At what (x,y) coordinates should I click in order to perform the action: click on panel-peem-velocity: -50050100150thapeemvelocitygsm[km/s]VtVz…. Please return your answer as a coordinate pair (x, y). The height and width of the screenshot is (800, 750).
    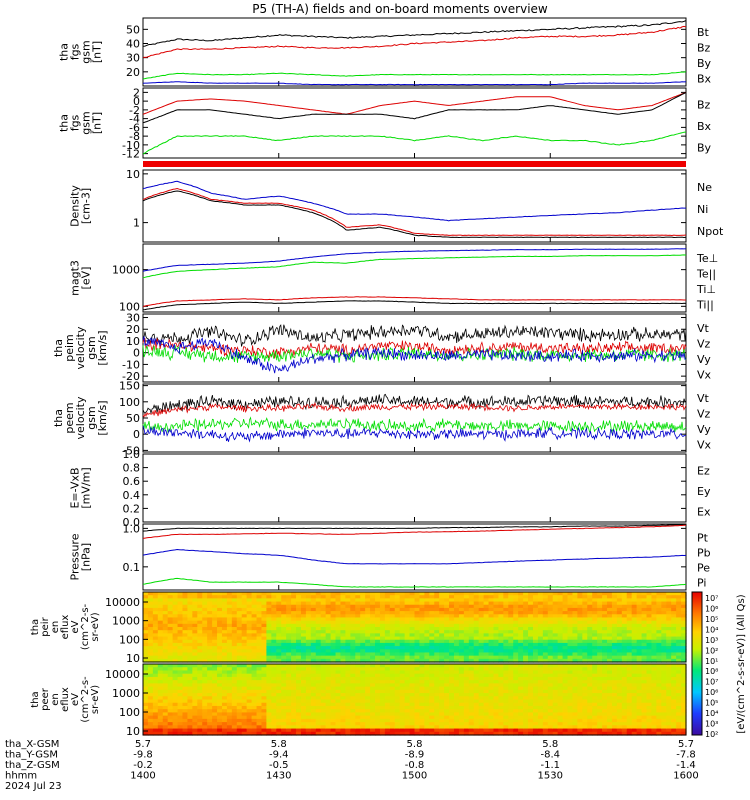
    Looking at the image, I should click on (382, 419).